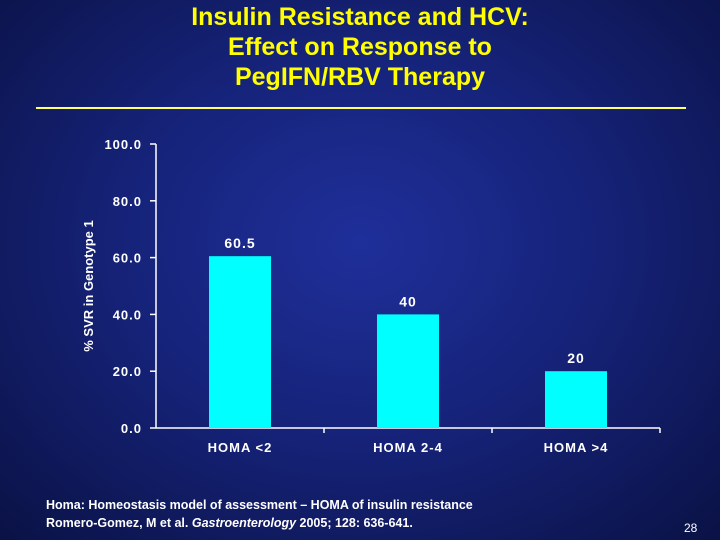  I want to click on y-axis-title: % SVR in Genotype 1, so click(88, 285).